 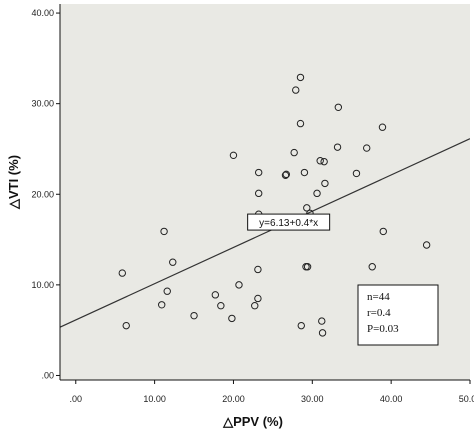 I want to click on y-tick-label: 20.00, so click(x=42, y=194).